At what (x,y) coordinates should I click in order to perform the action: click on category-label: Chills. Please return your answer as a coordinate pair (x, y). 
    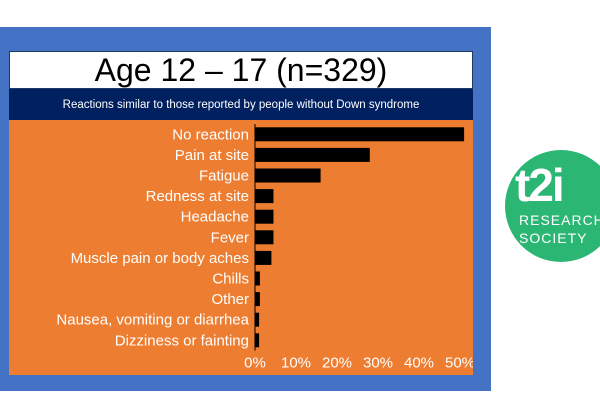
    Looking at the image, I should click on (230, 279).